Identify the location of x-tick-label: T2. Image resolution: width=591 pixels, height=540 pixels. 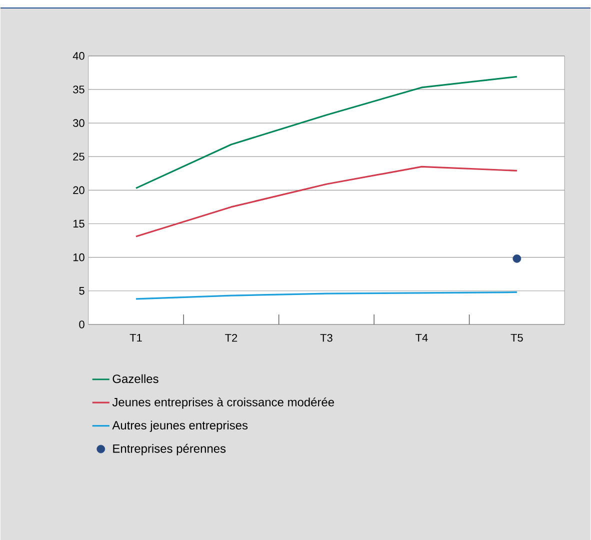
(231, 338).